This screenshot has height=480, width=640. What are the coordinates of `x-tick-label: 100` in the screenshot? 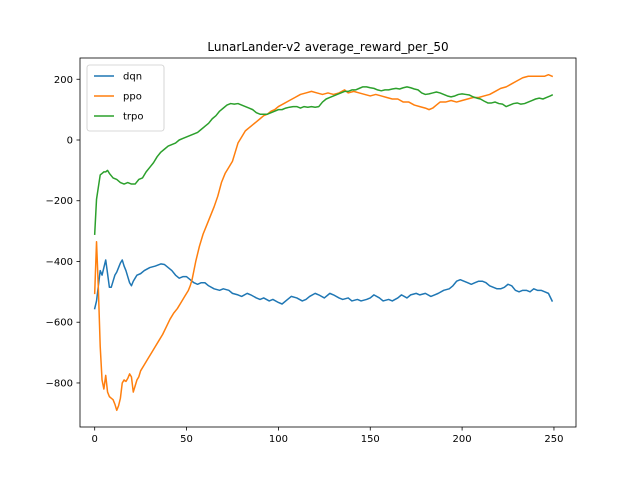 It's located at (278, 439).